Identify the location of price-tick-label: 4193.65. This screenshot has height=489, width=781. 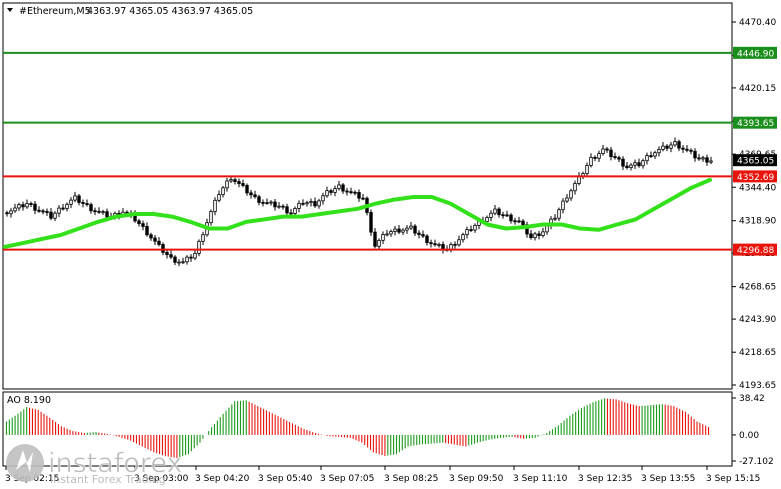
(757, 386).